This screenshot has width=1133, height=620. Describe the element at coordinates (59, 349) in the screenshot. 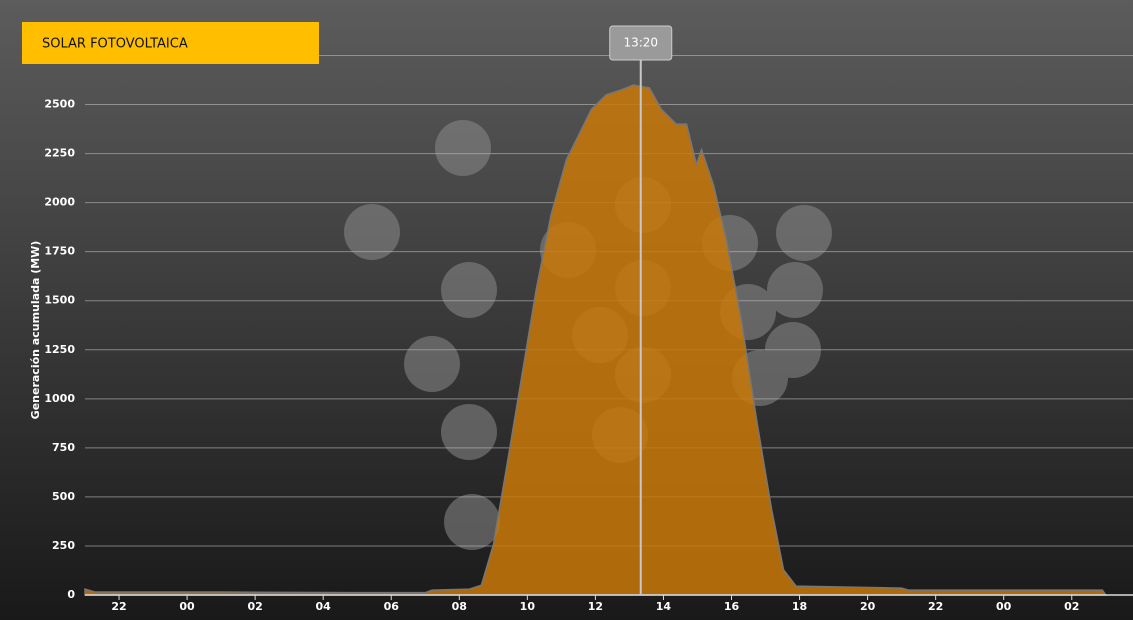

I see `y-tick-label: 1250` at that location.